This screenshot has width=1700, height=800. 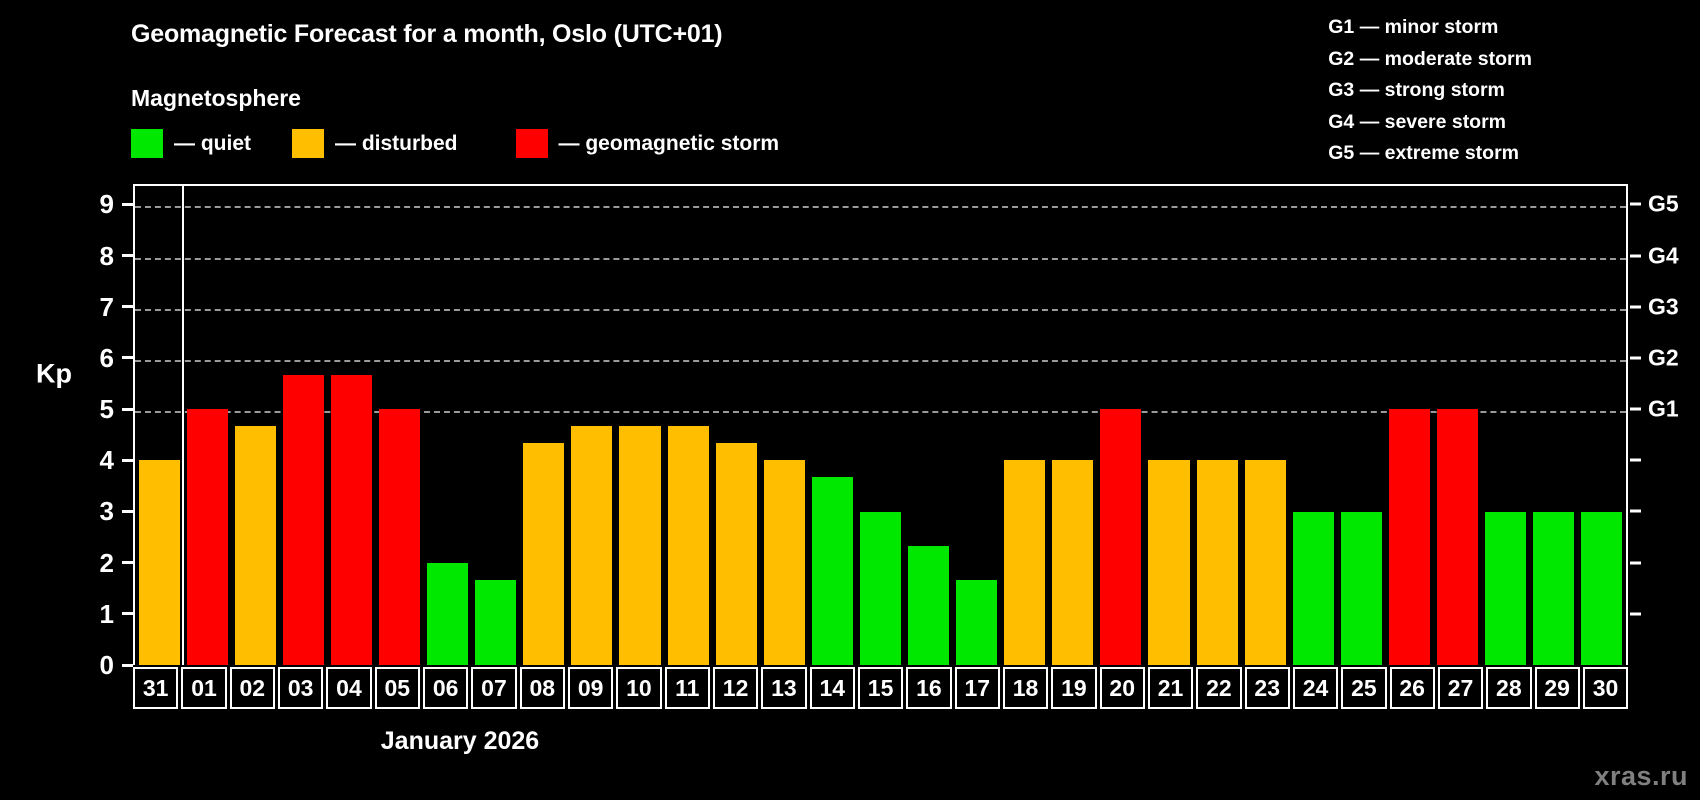 I want to click on day-label-16: 16, so click(x=929, y=688).